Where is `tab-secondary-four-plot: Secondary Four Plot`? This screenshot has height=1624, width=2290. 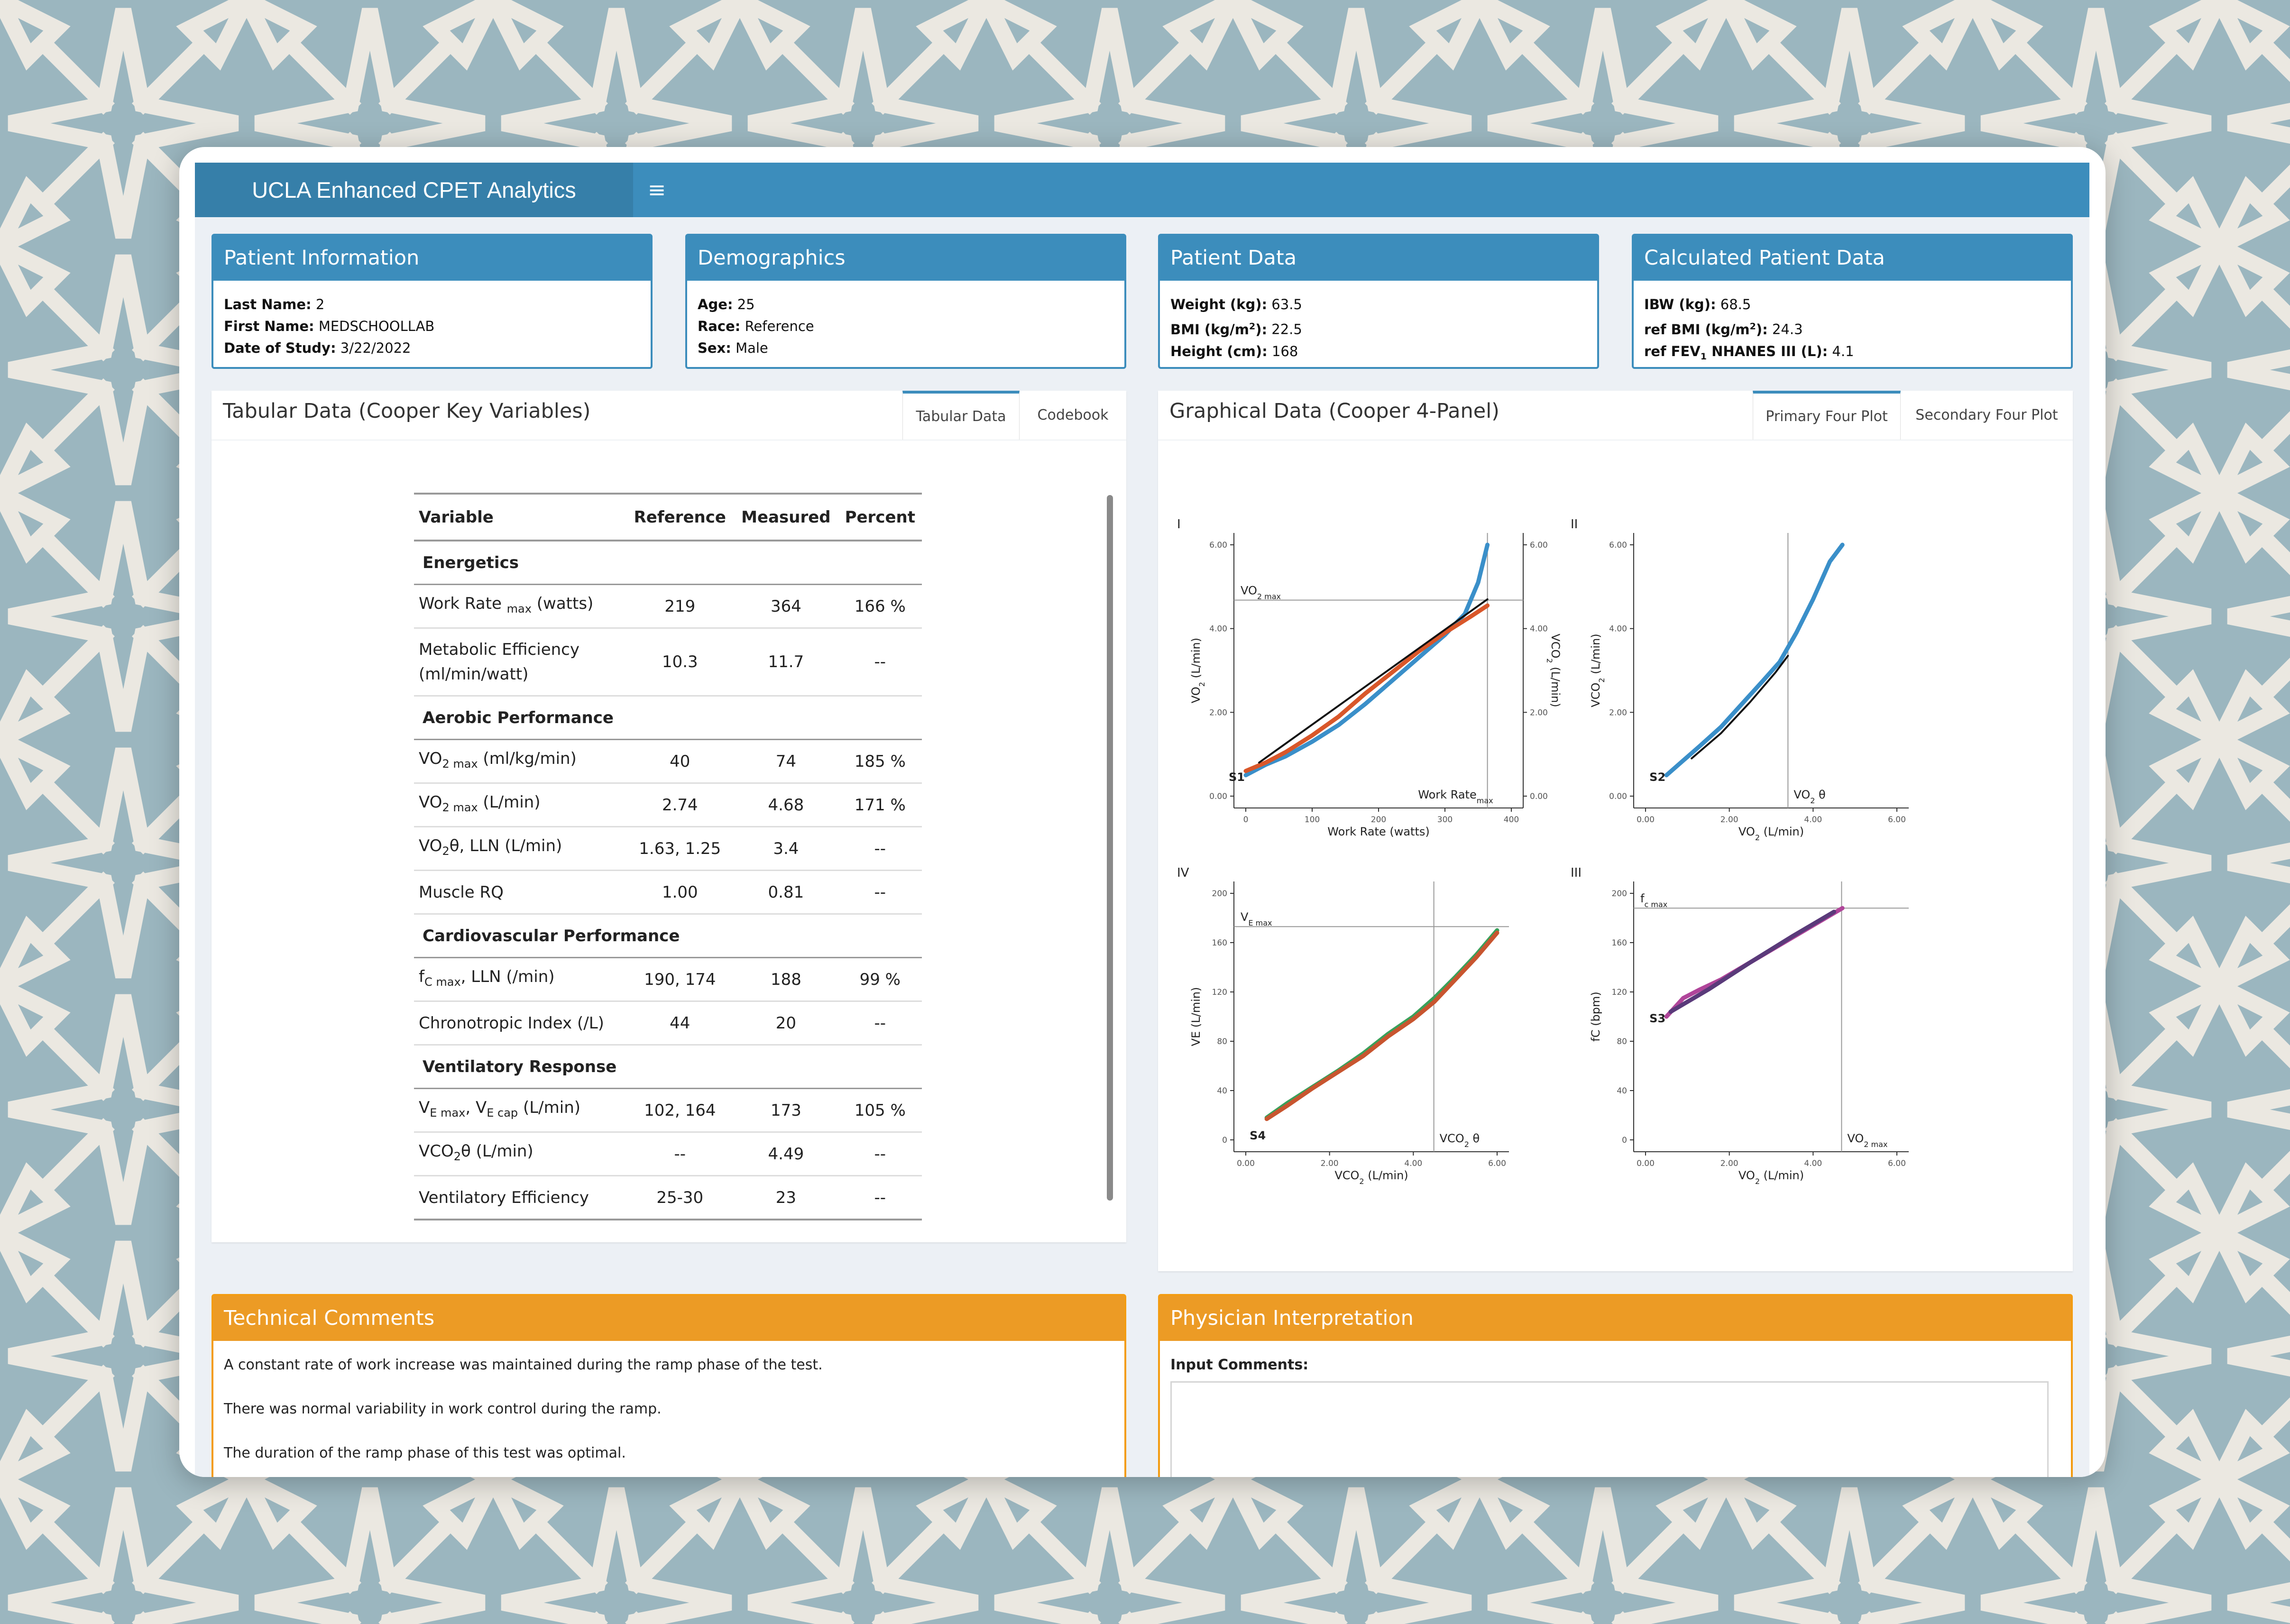
tab-secondary-four-plot: Secondary Four Plot is located at coordinates (1986, 415).